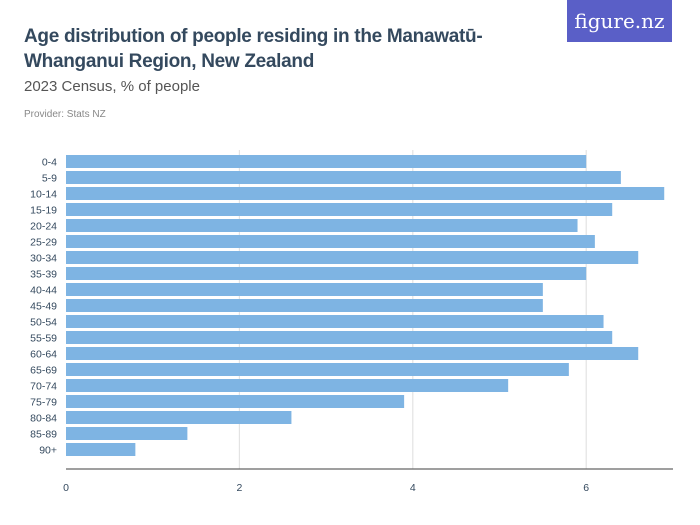  Describe the element at coordinates (239, 488) in the screenshot. I see `x-tick-label: 2` at that location.